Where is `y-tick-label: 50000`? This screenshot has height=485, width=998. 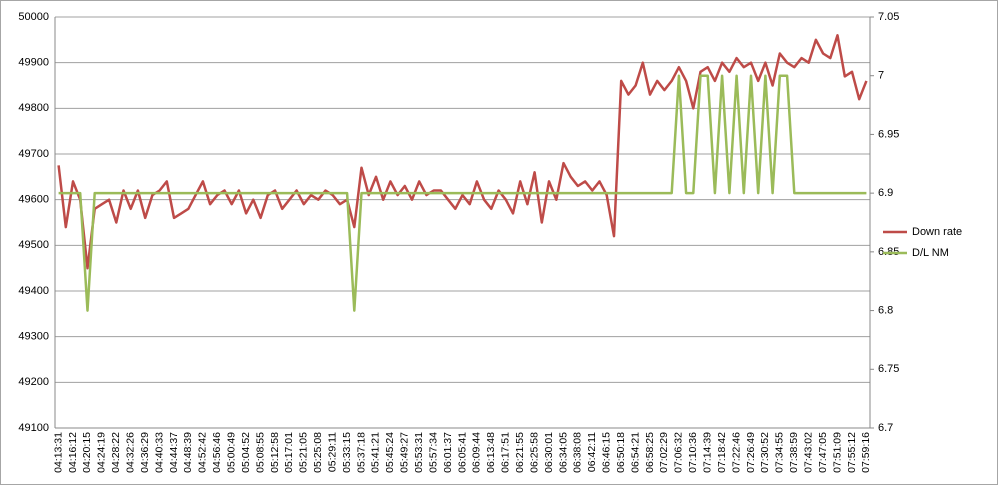 y-tick-label: 50000 is located at coordinates (33, 17).